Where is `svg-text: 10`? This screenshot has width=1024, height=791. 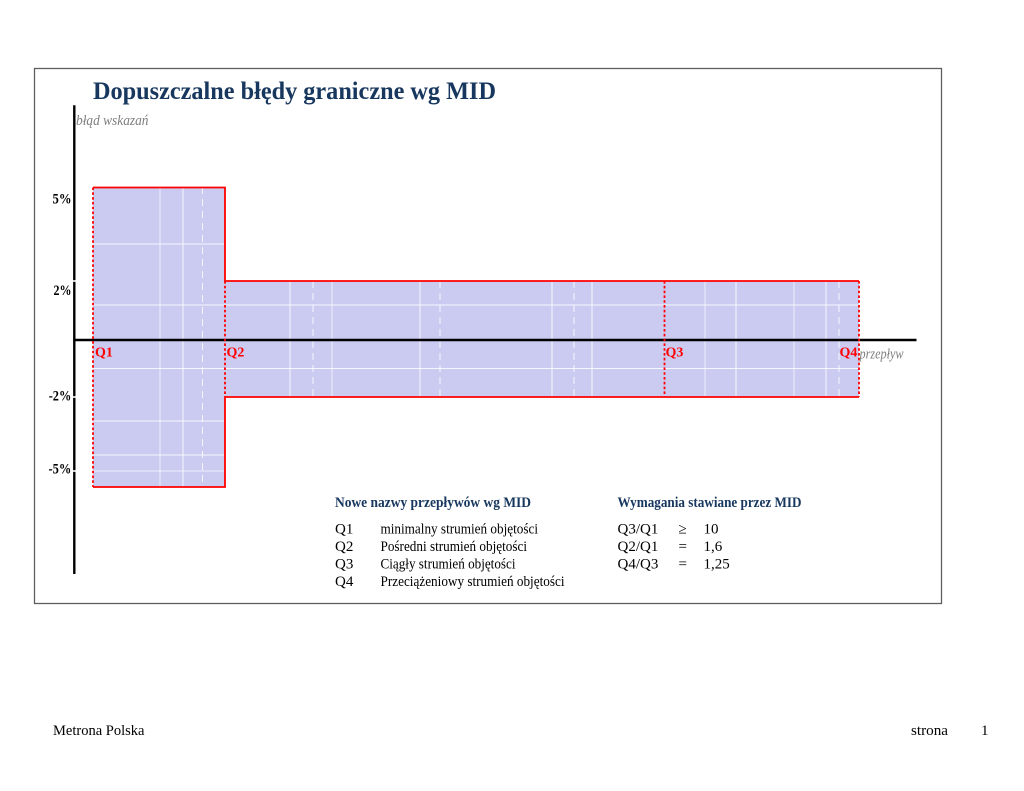
svg-text: 10 is located at coordinates (711, 530).